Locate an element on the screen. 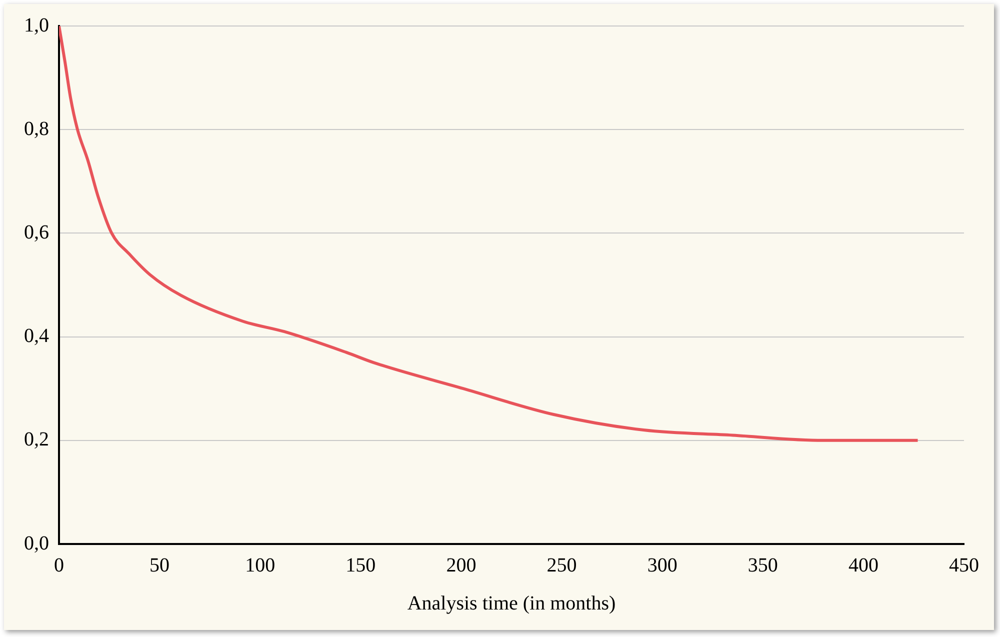 This screenshot has height=637, width=1000. x-tick-label: 350 is located at coordinates (763, 565).